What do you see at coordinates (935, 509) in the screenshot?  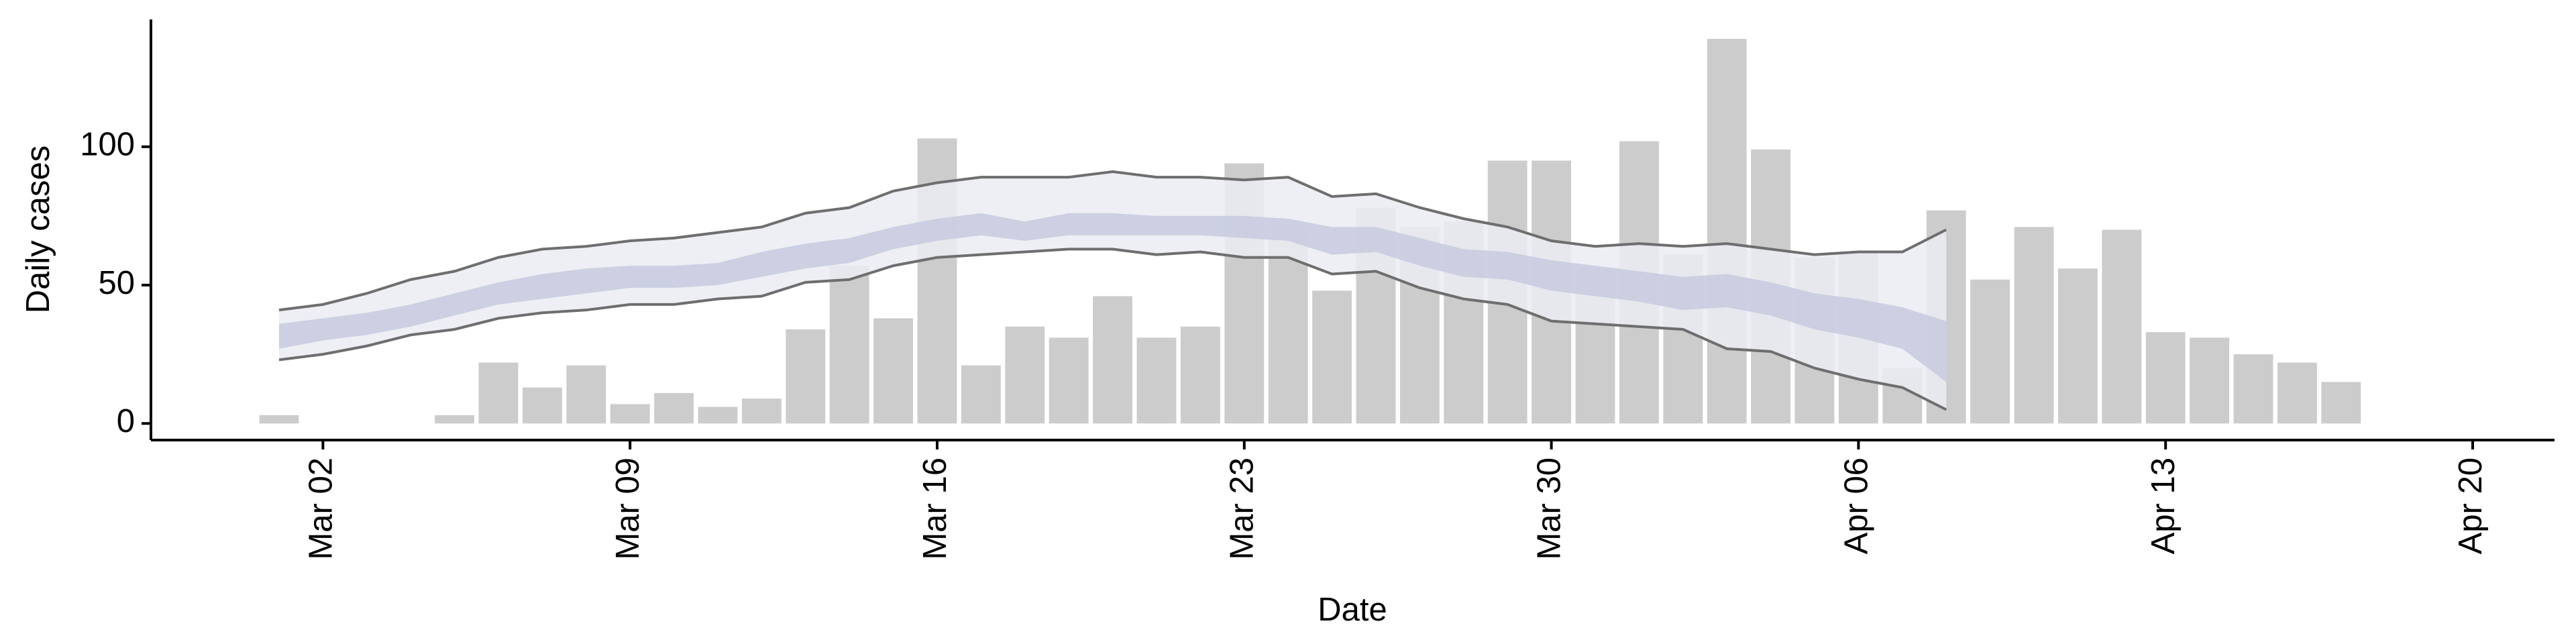 I see `x-tick-label: Mar 16` at bounding box center [935, 509].